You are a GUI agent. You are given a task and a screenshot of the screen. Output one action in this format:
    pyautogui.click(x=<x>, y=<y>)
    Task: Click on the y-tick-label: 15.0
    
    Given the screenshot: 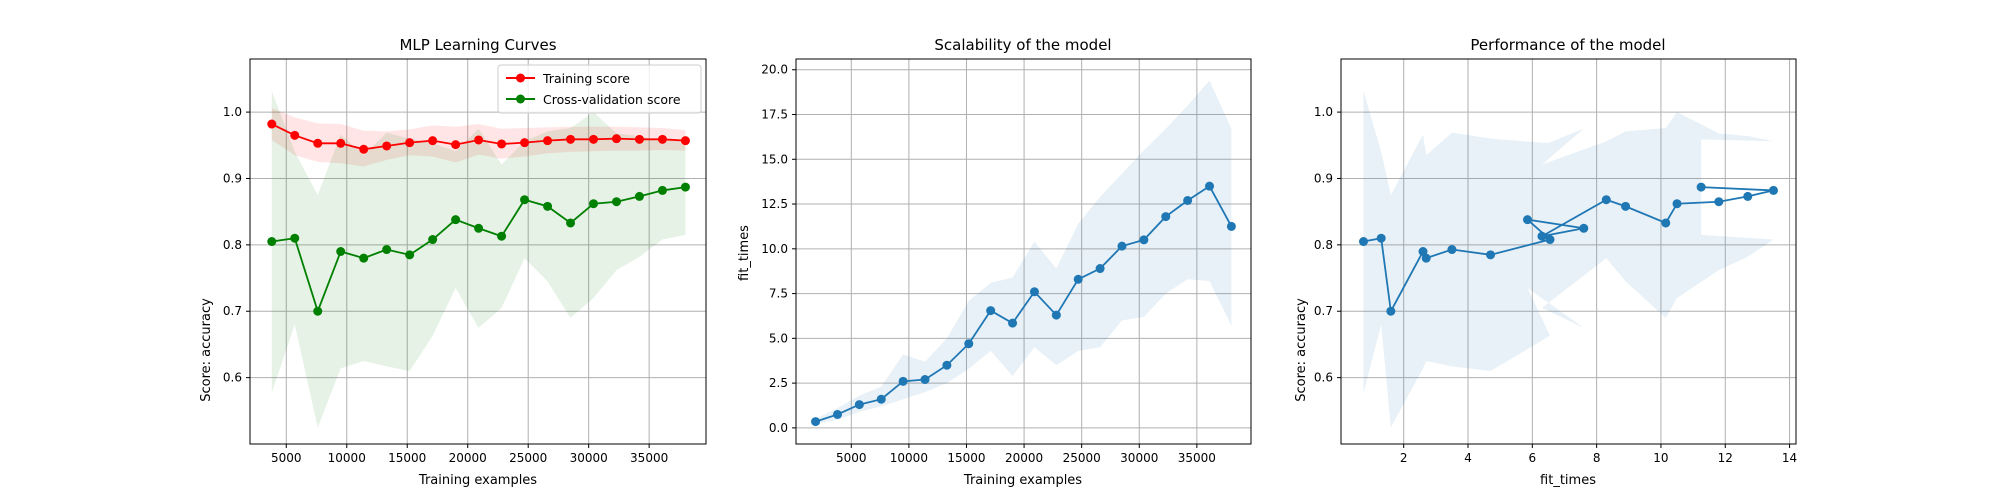 What is the action you would take?
    pyautogui.click(x=774, y=159)
    